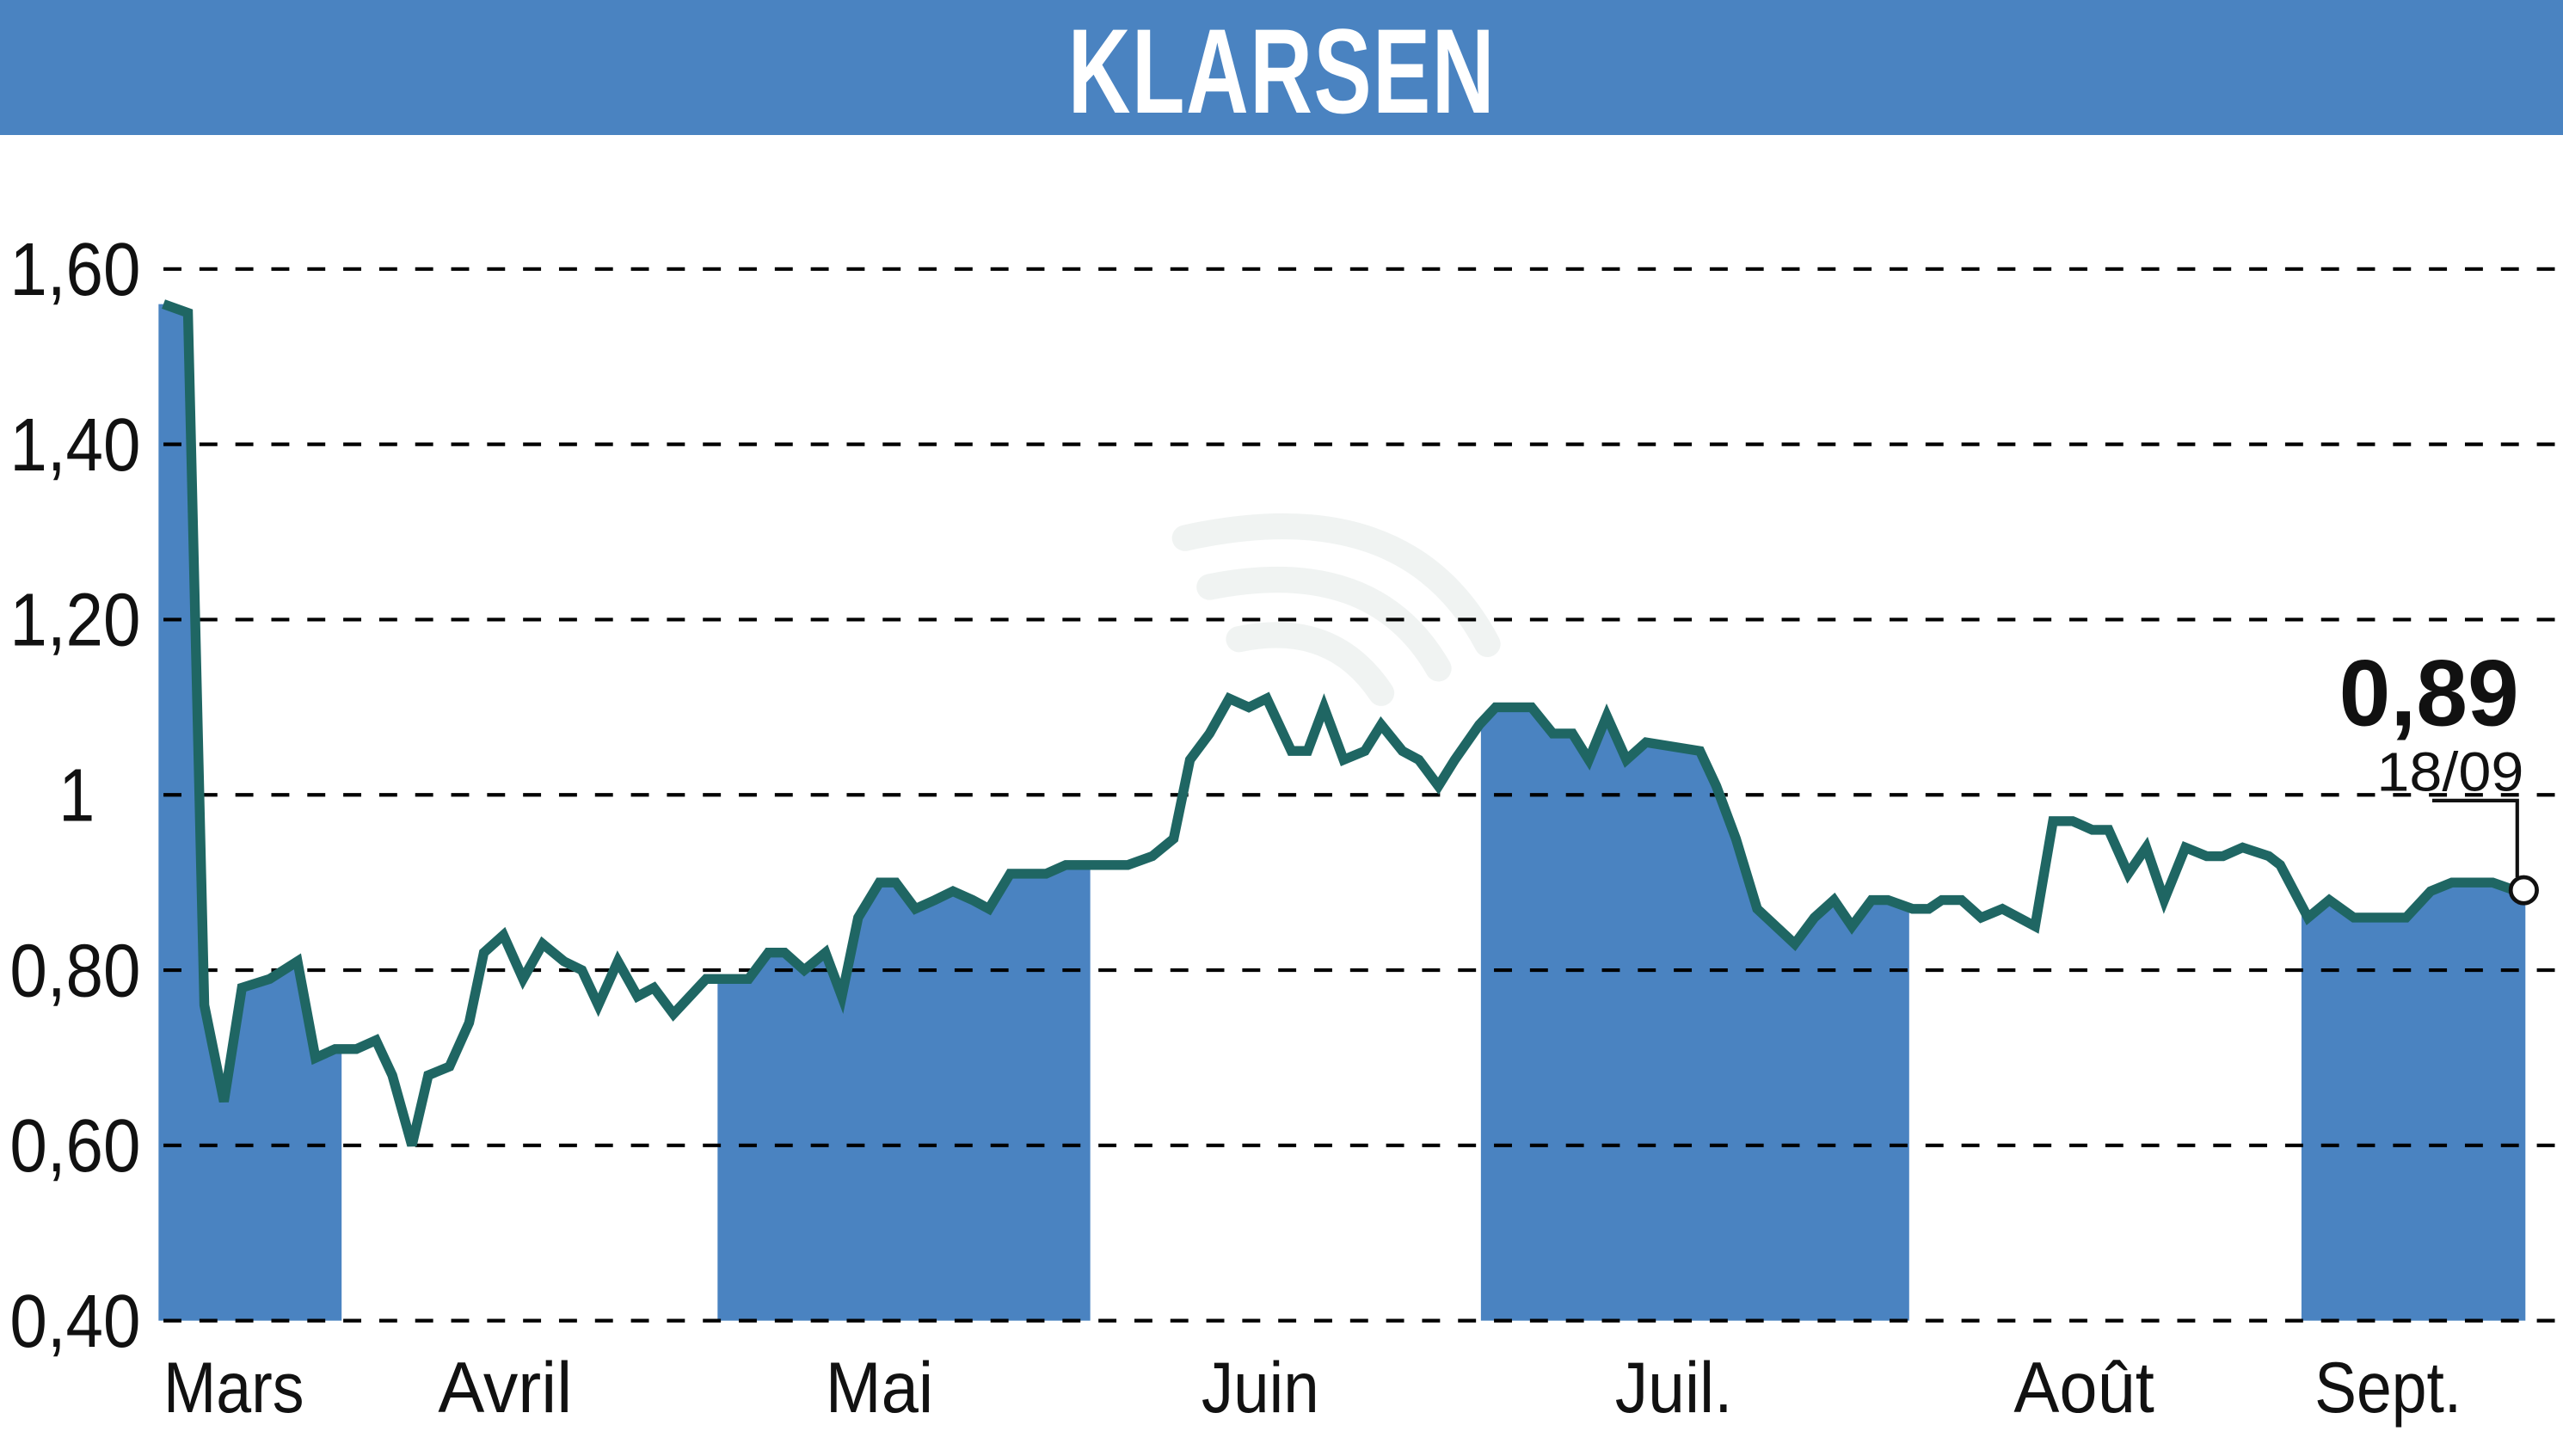 Image resolution: width=2563 pixels, height=1456 pixels. What do you see at coordinates (2388, 1388) in the screenshot?
I see `x-tick-label: Sept.` at bounding box center [2388, 1388].